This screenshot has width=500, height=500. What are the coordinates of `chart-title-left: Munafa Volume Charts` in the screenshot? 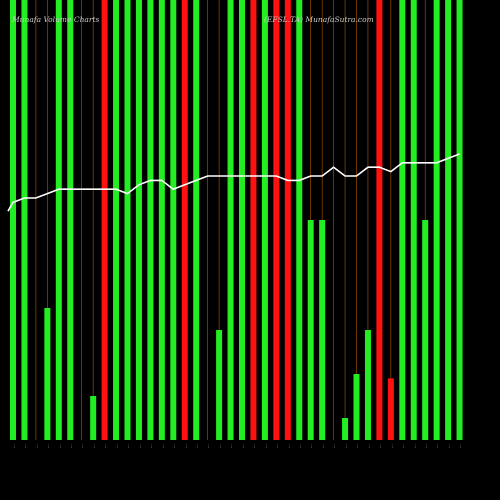 It's located at (56, 19).